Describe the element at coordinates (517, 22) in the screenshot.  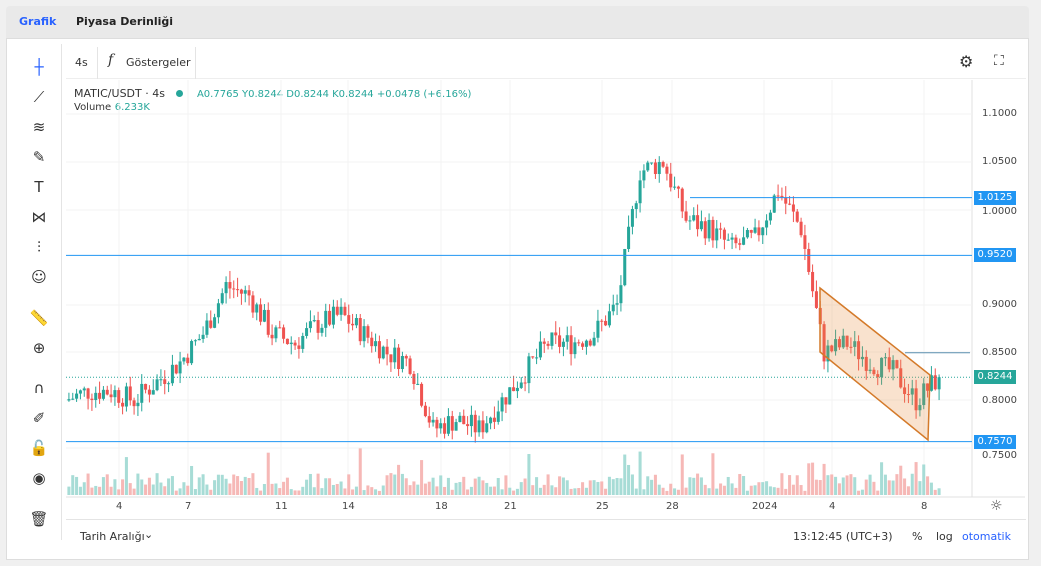
I see `tab-bar: Grafik Piyasa Derinliği` at that location.